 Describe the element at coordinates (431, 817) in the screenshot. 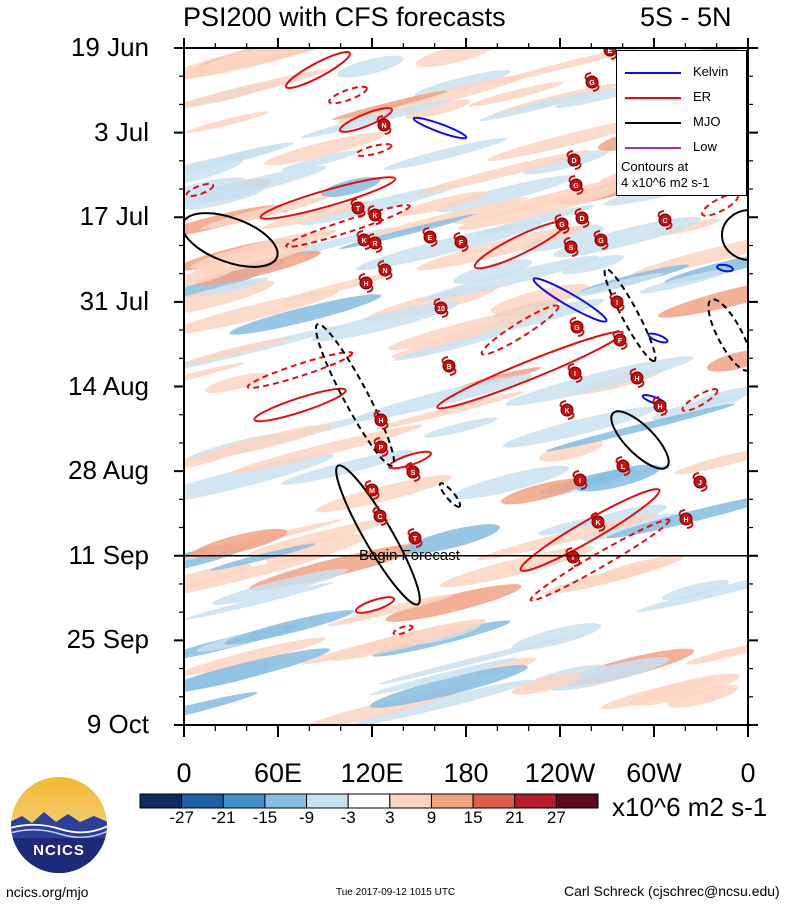

I see `colorbar-tick-label: 9` at that location.